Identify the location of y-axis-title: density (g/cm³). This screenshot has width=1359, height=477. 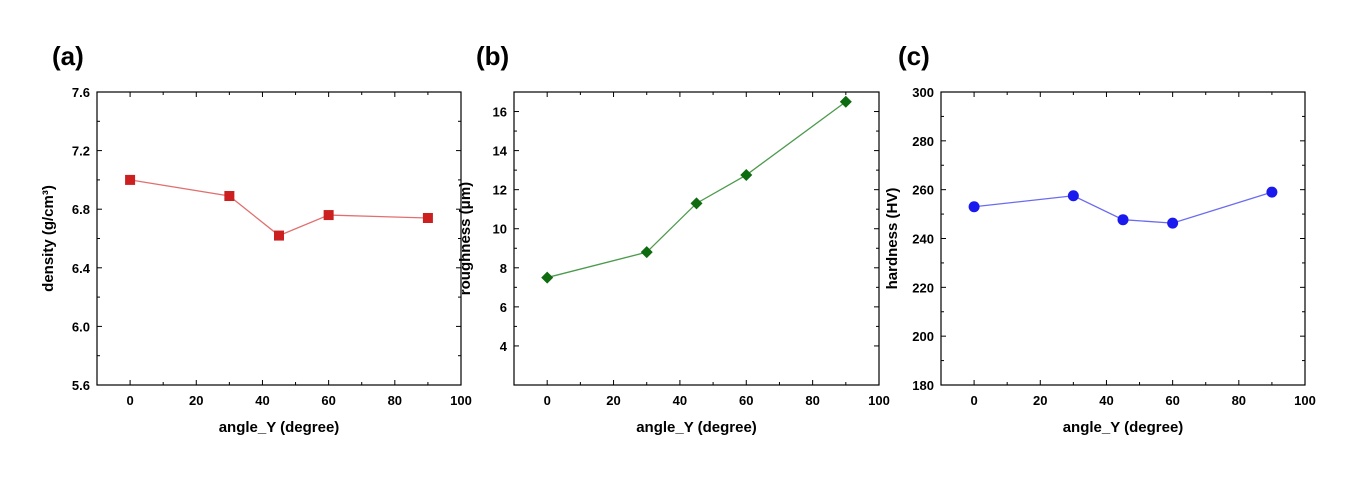
(48, 238).